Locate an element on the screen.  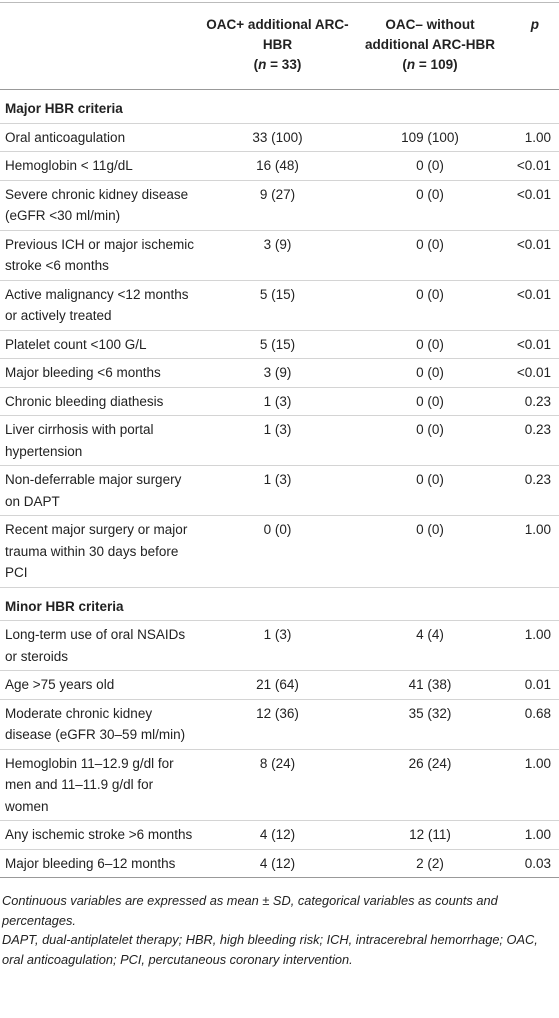
section-row: Minor HBR criteria is located at coordinates (279, 604).